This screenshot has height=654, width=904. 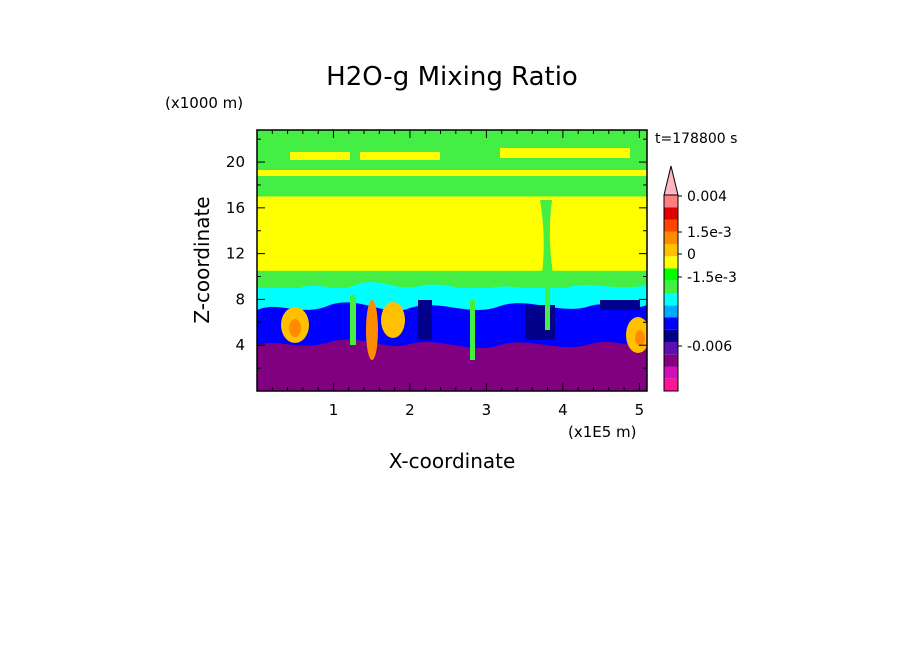 What do you see at coordinates (691, 255) in the screenshot?
I see `colorbar-label: 0` at bounding box center [691, 255].